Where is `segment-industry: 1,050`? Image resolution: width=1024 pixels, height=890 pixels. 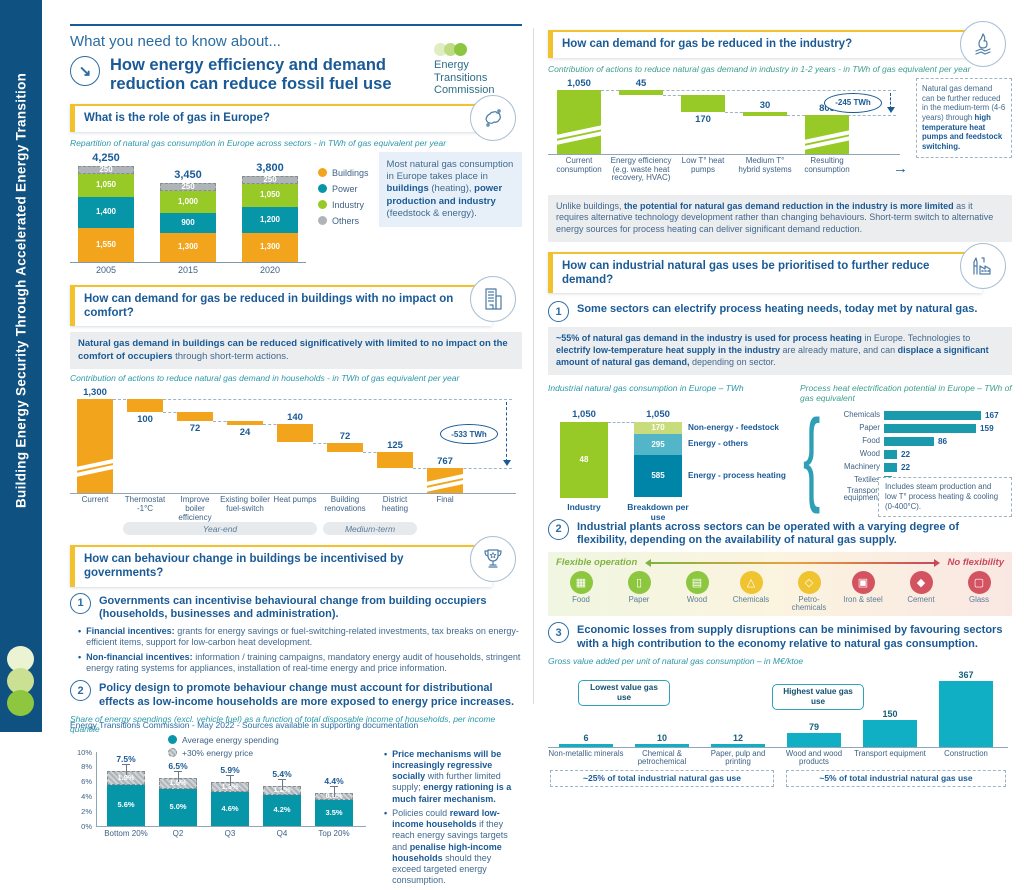 segment-industry: 1,050 is located at coordinates (106, 185).